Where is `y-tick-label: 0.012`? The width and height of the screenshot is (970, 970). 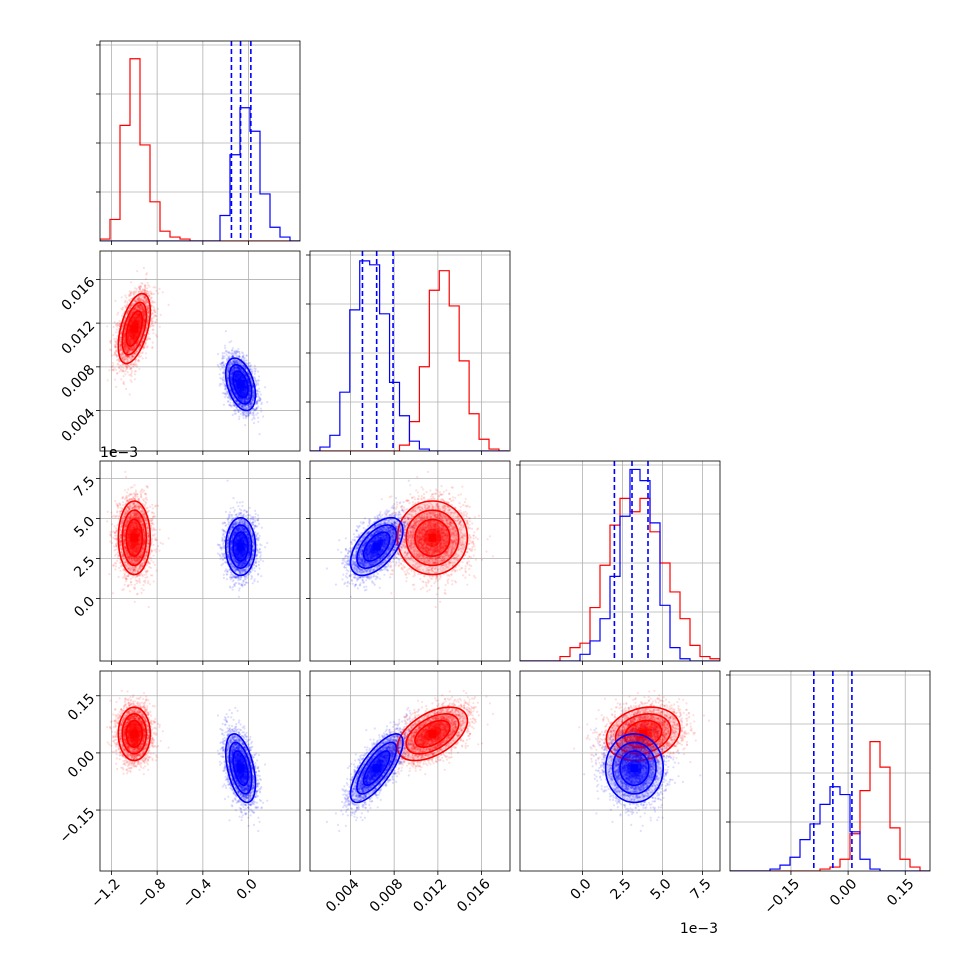 y-tick-label: 0.012 is located at coordinates (79, 338).